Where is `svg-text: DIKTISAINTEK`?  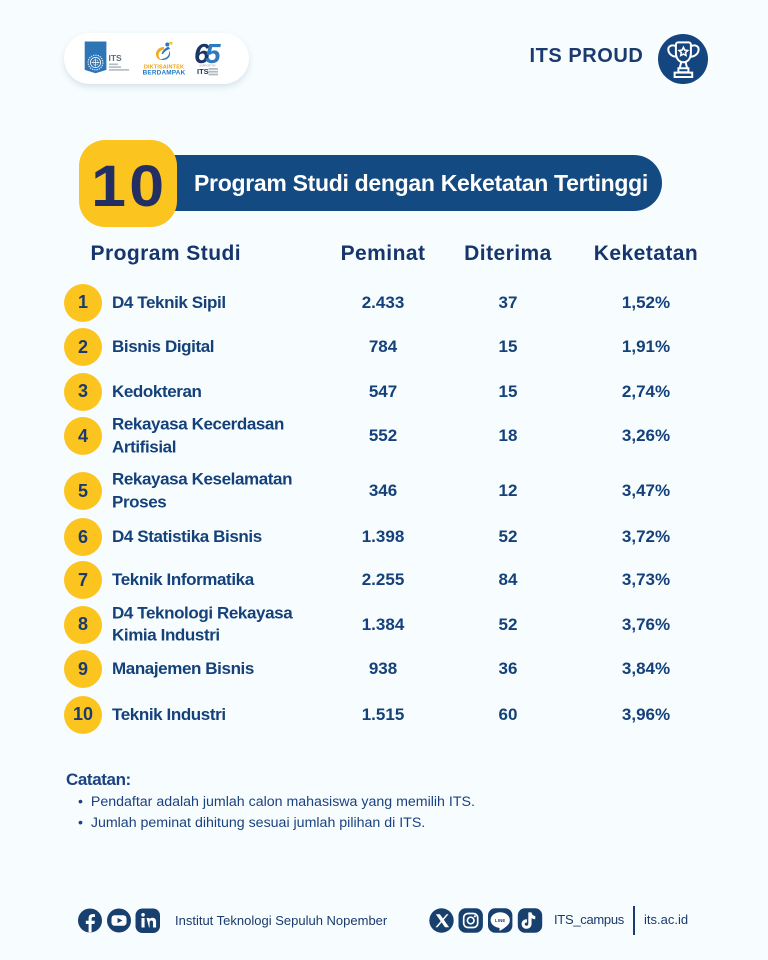 svg-text: DIKTISAINTEK is located at coordinates (164, 67).